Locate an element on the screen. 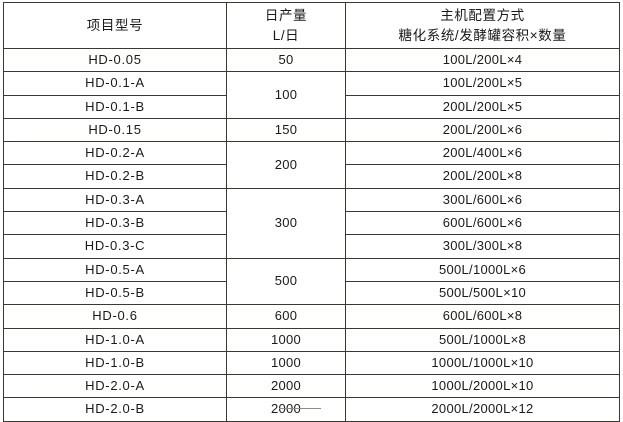 Image resolution: width=623 pixels, height=422 pixels. cell-model: HD-0.1-B is located at coordinates (115, 106).